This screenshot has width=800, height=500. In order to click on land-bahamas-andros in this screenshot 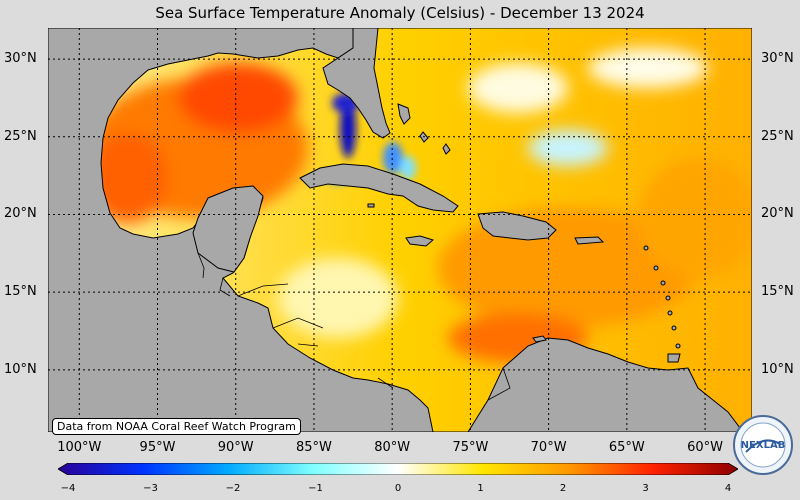, I will do `click(404, 114)`.